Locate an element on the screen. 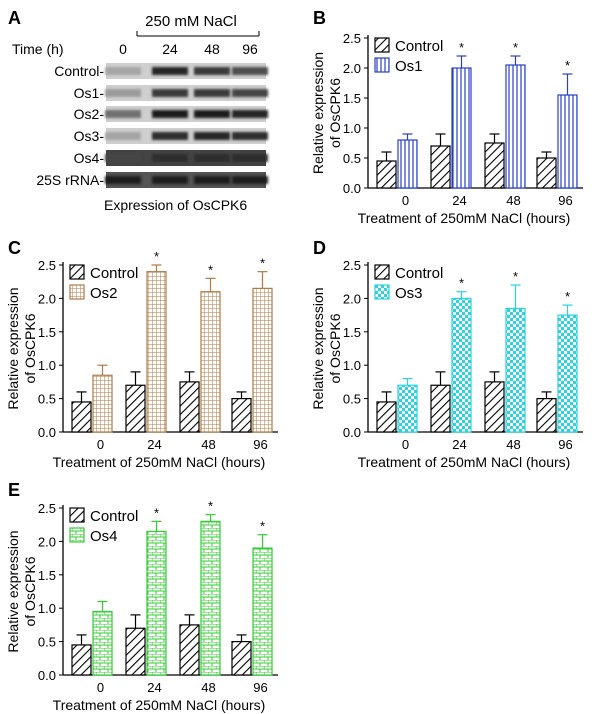  blot-time-24: 24 is located at coordinates (170, 49).